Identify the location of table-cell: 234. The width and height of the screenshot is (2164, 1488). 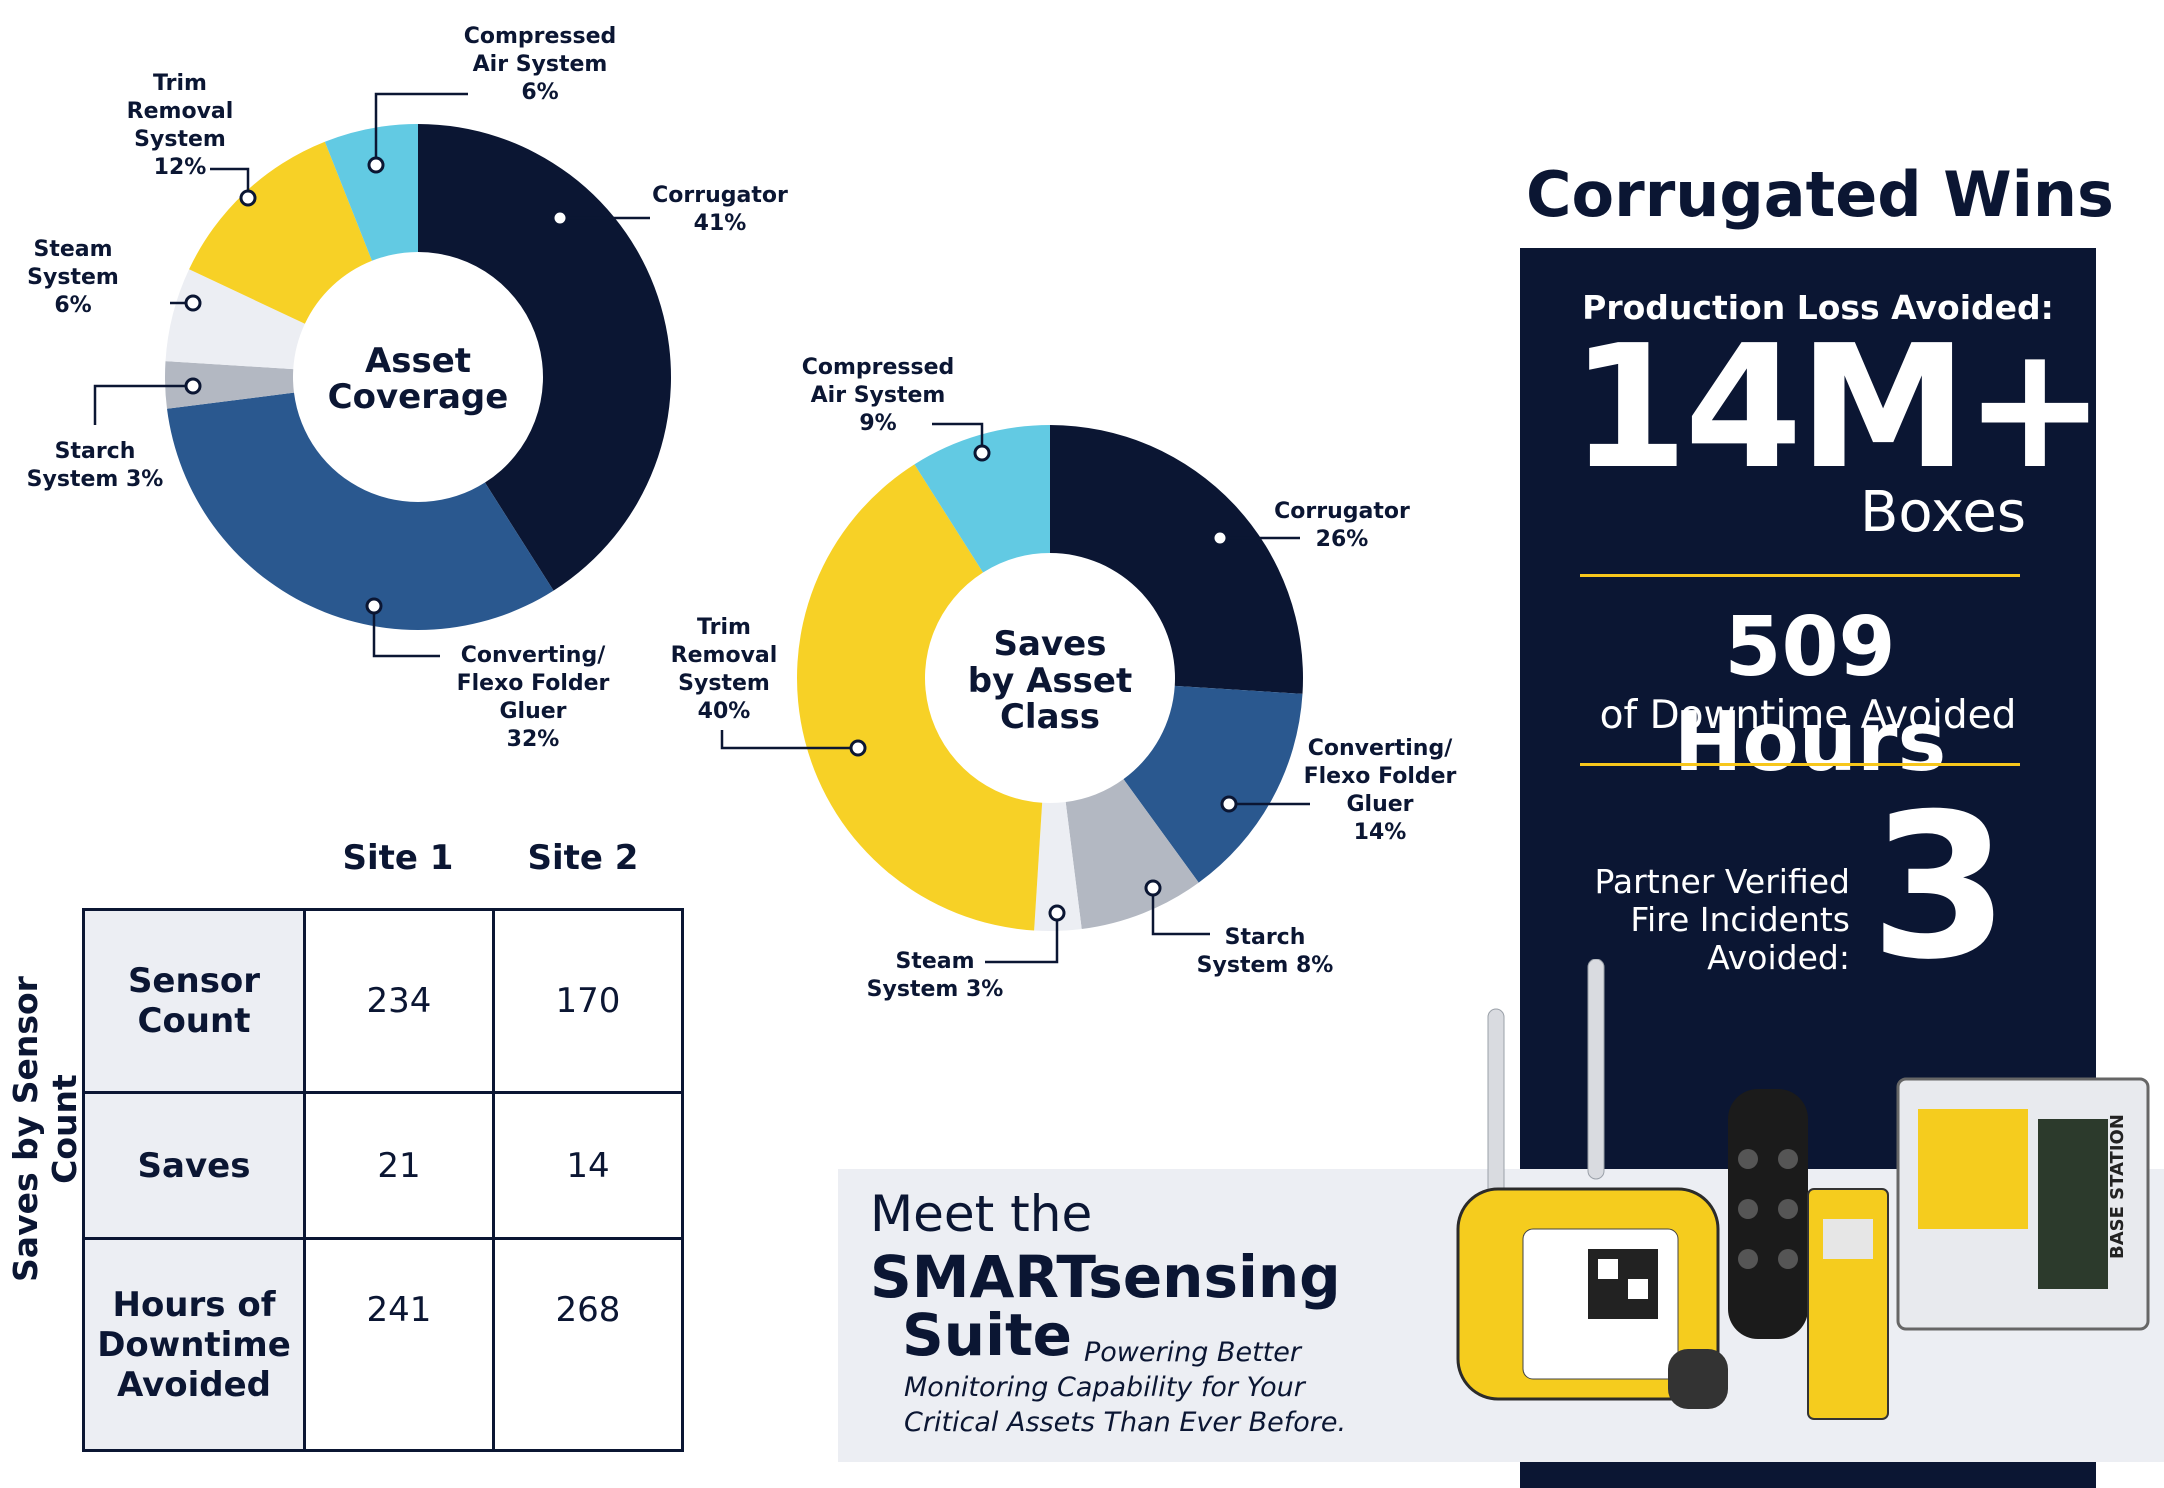
(399, 1001).